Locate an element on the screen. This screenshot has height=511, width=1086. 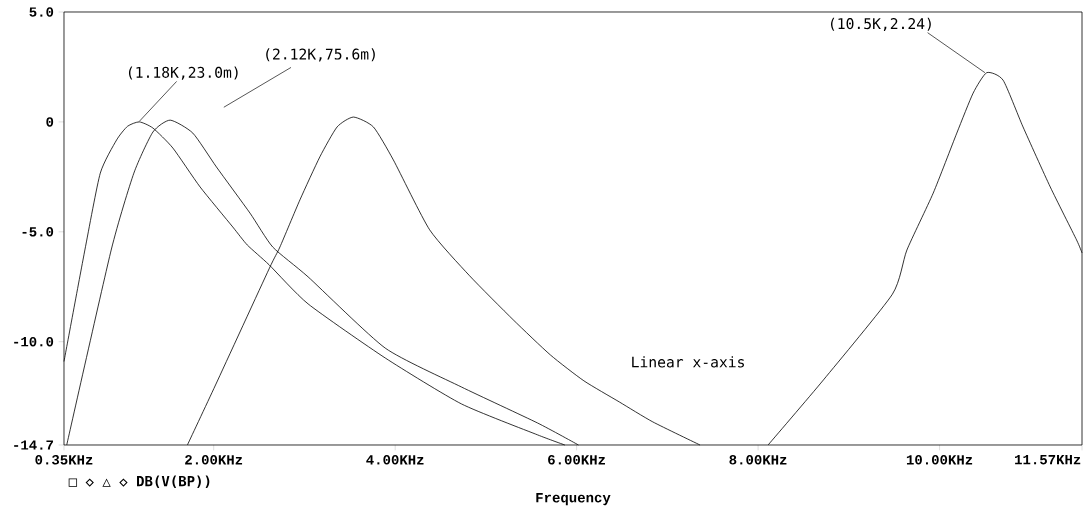
annotation: (2.12K,75.6m) is located at coordinates (320, 55).